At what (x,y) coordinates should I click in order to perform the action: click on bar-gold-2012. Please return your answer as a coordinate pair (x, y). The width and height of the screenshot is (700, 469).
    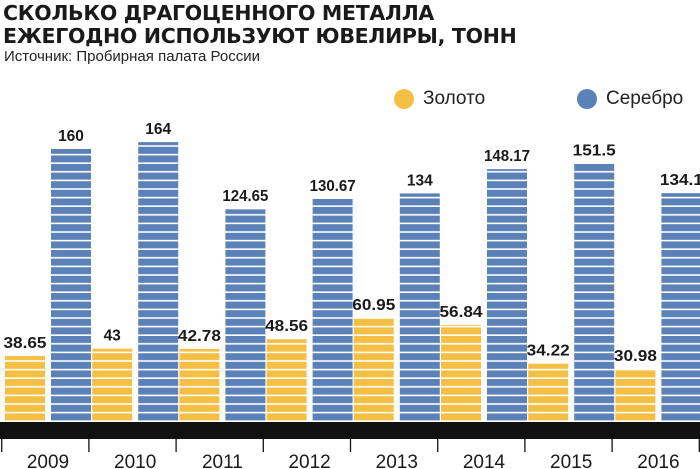
    Looking at the image, I should click on (286, 380).